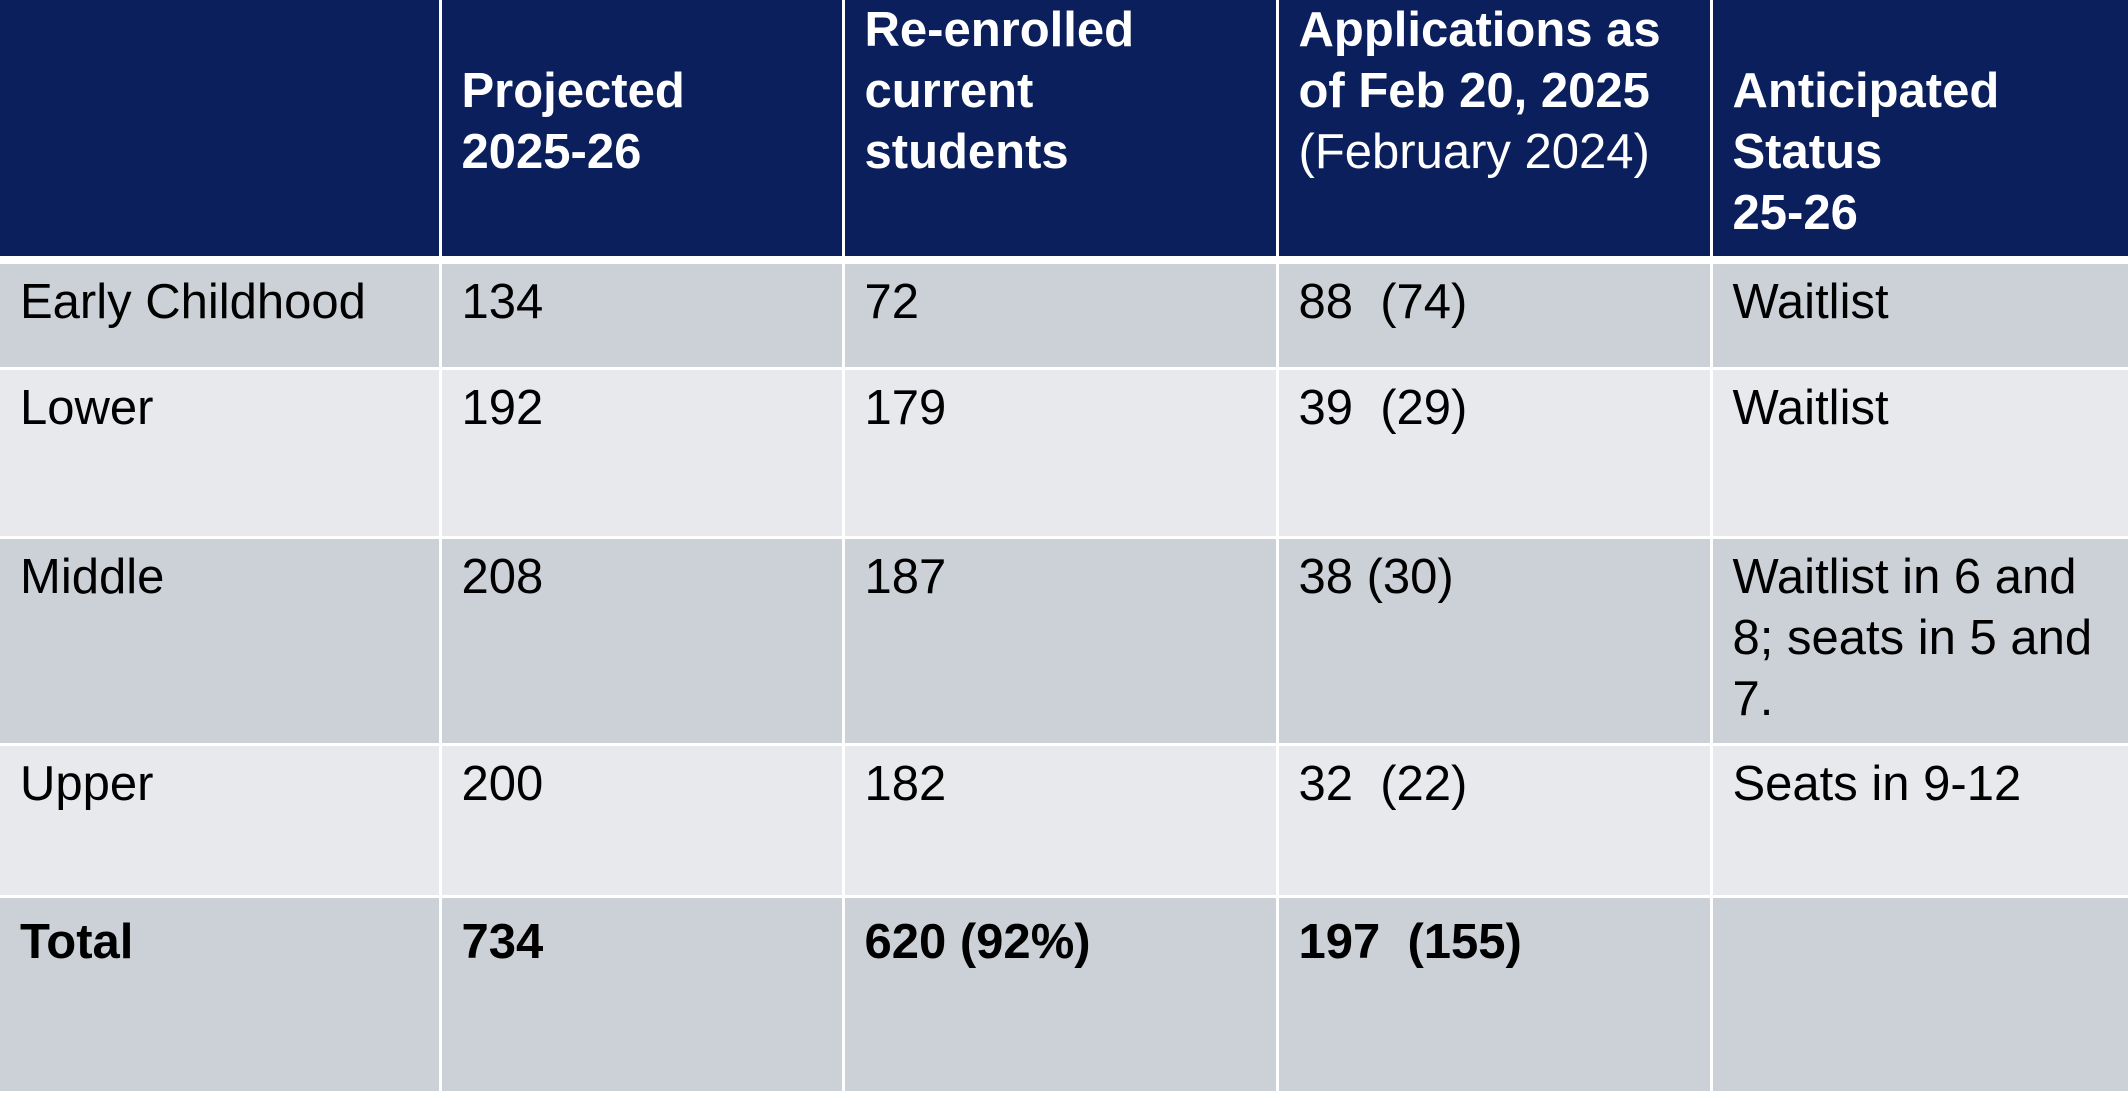 This screenshot has height=1094, width=2128. What do you see at coordinates (1919, 995) in the screenshot?
I see `total-status` at bounding box center [1919, 995].